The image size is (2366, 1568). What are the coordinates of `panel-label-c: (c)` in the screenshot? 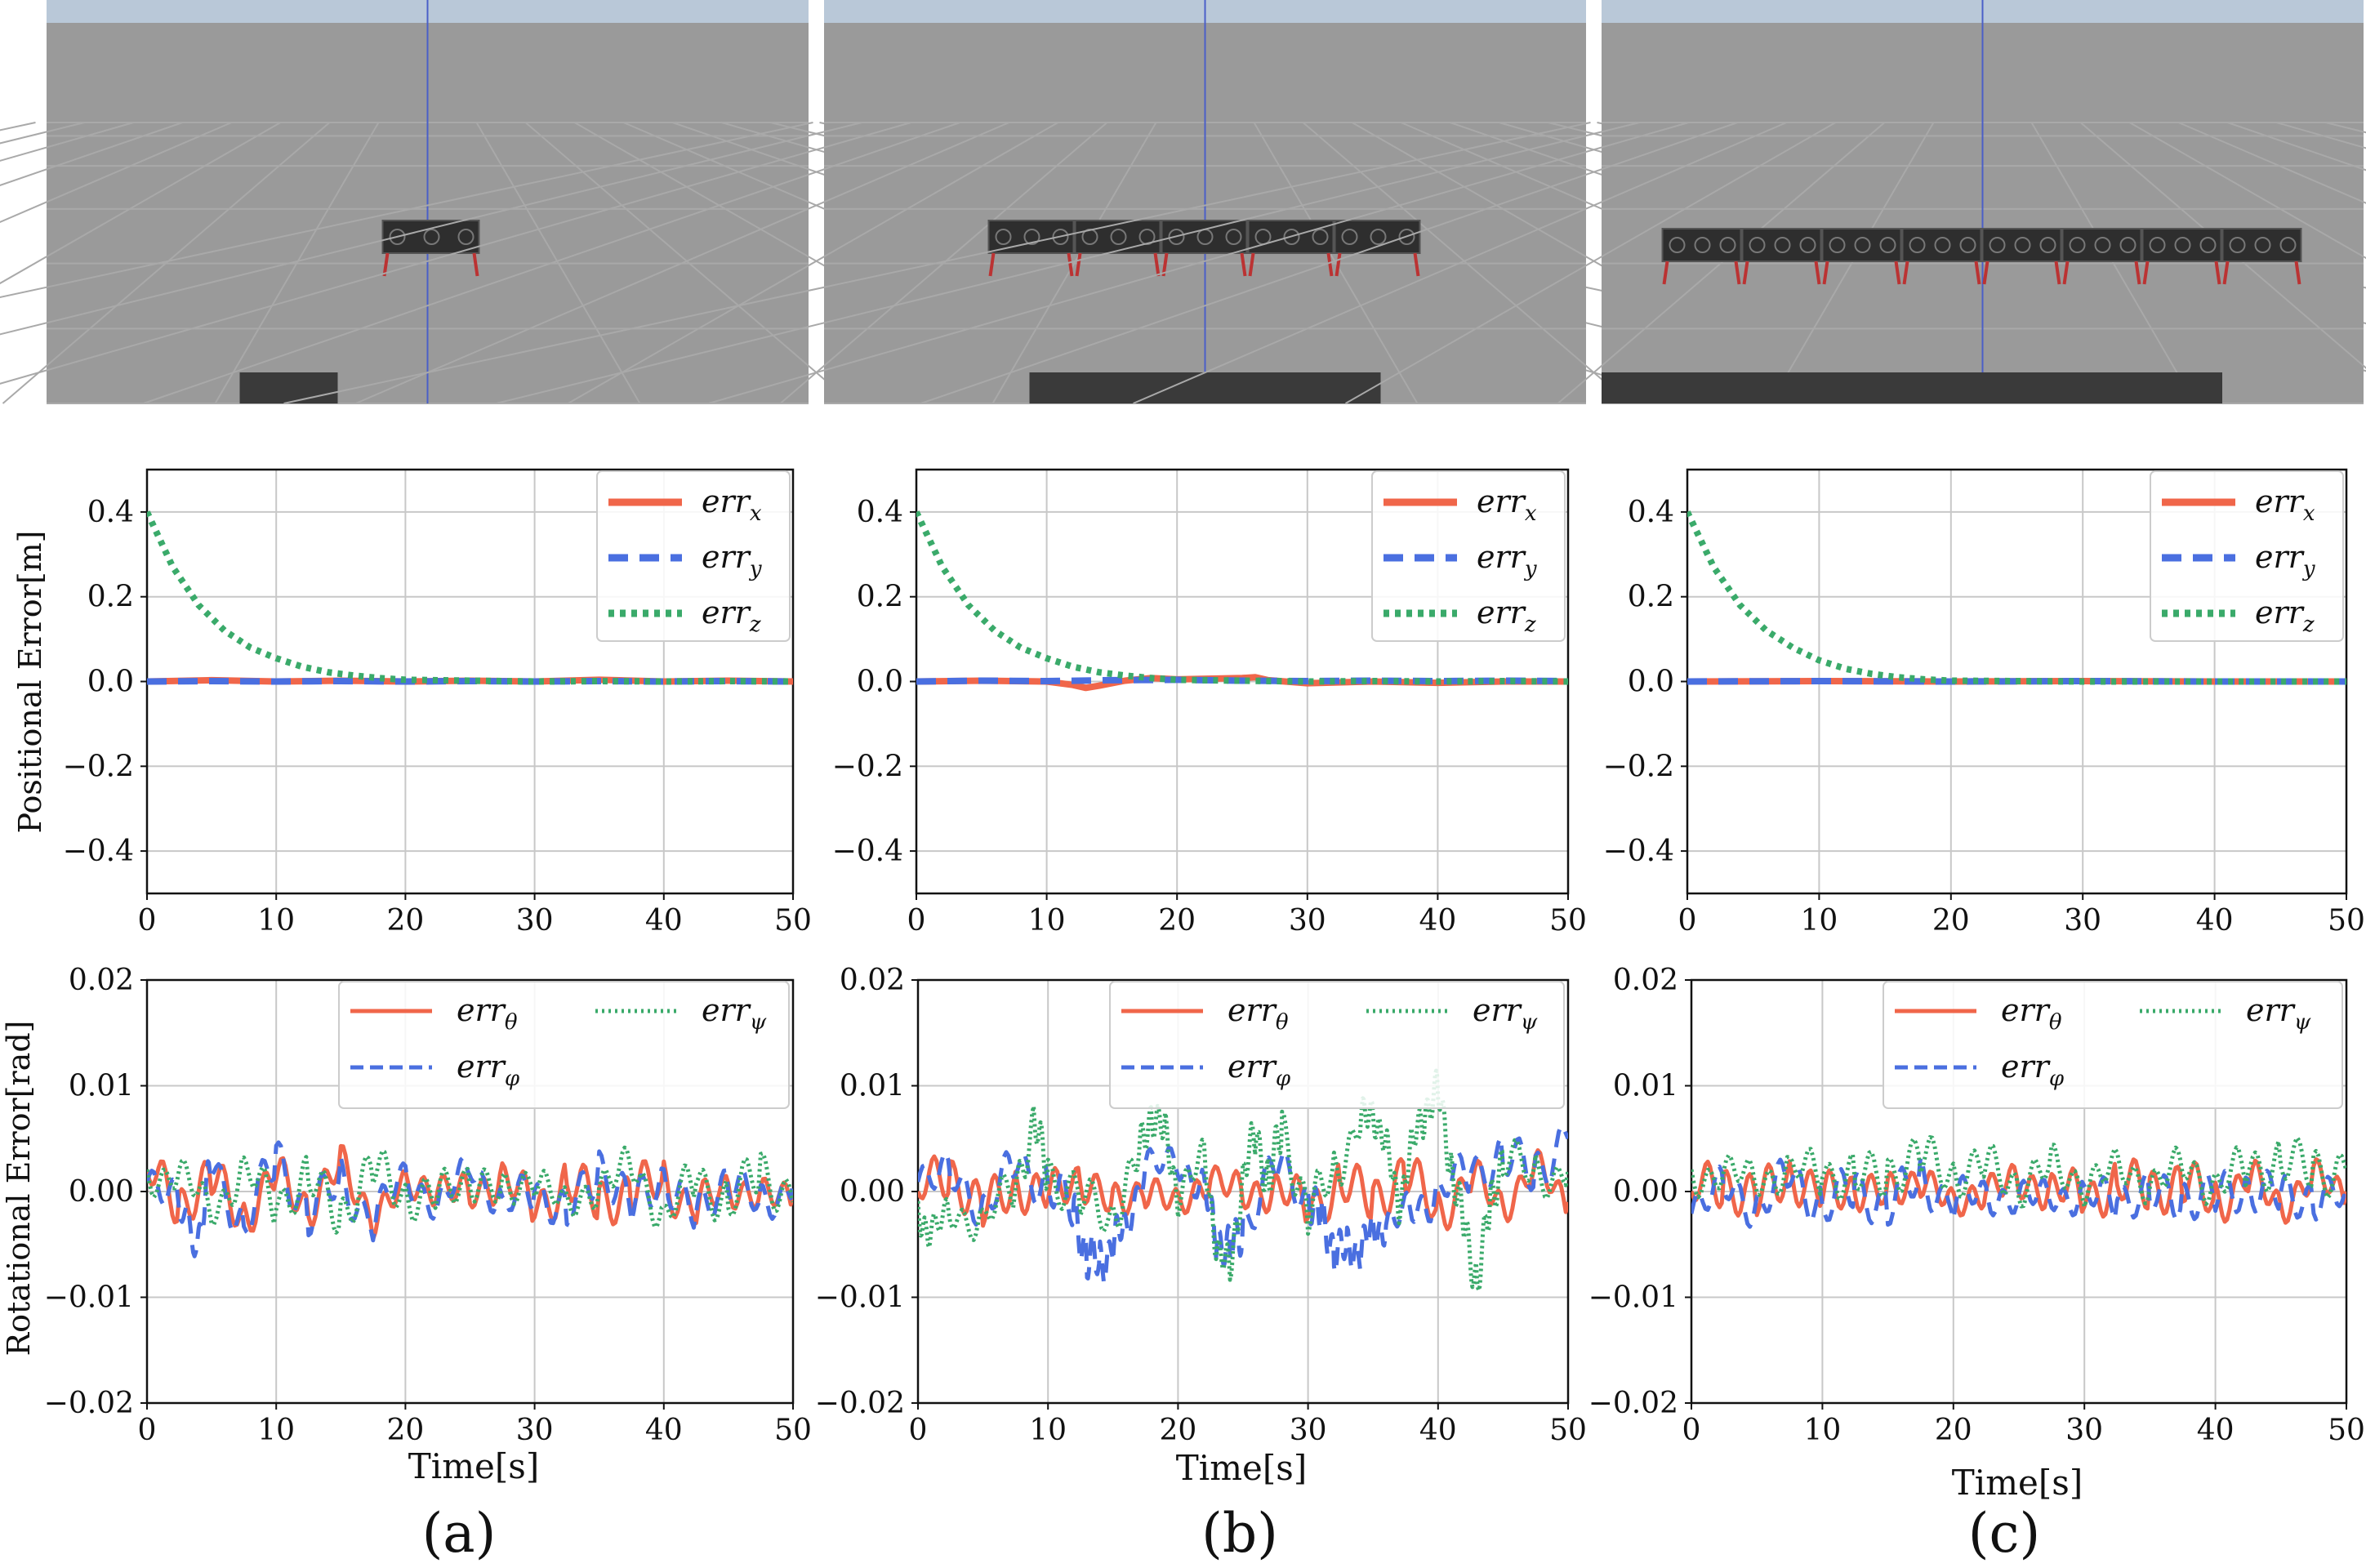 It's located at (2004, 1533).